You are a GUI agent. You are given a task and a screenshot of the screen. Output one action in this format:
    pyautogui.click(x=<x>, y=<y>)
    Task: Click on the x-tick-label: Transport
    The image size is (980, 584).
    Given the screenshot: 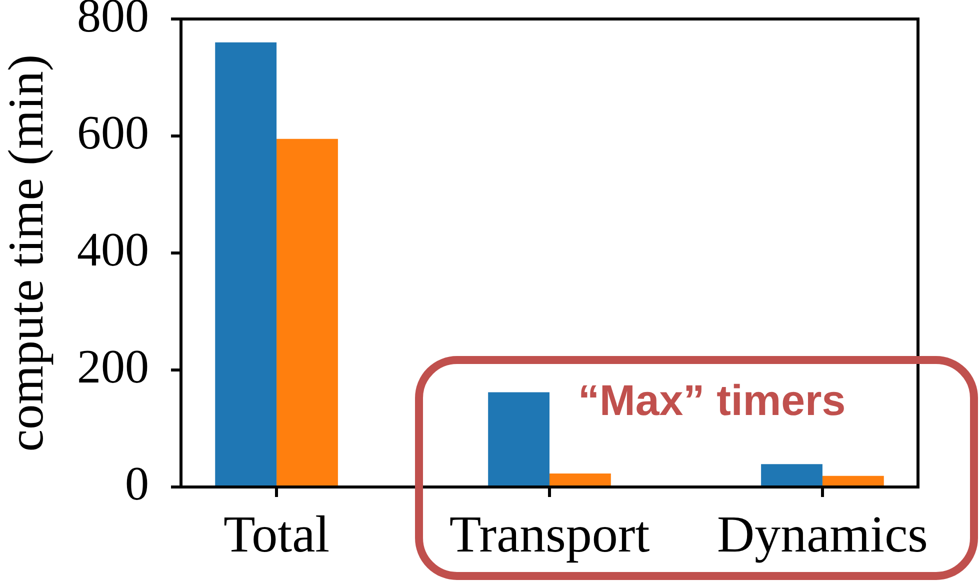 What is the action you would take?
    pyautogui.click(x=549, y=535)
    